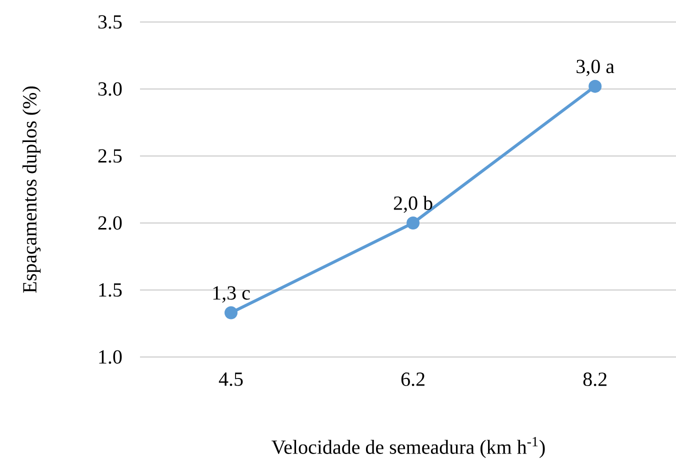 The width and height of the screenshot is (676, 466). I want to click on y-axis-title: Espaçamentos duplos (%), so click(31, 189).